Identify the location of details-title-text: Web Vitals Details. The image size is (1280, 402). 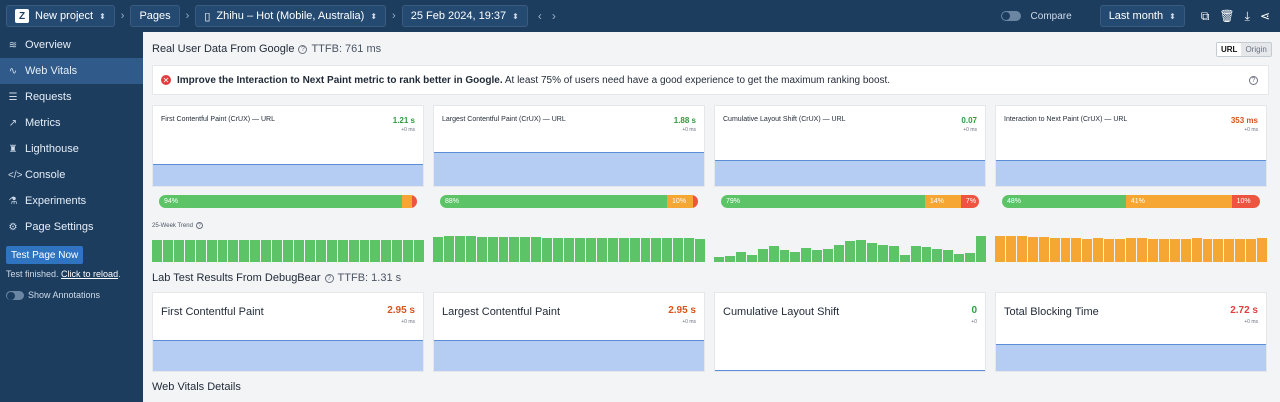
(196, 387).